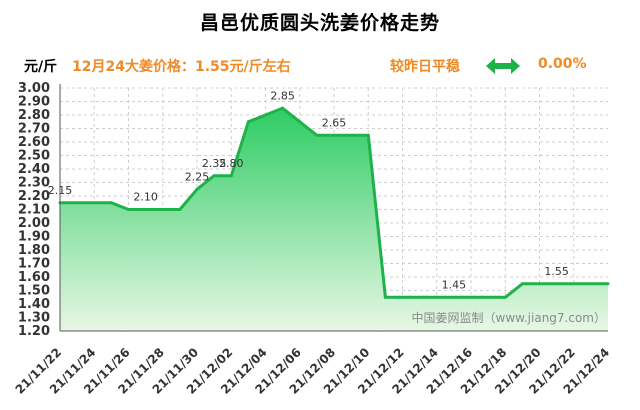 This screenshot has height=410, width=640. I want to click on y-tick-label: 2.10, so click(34, 210).